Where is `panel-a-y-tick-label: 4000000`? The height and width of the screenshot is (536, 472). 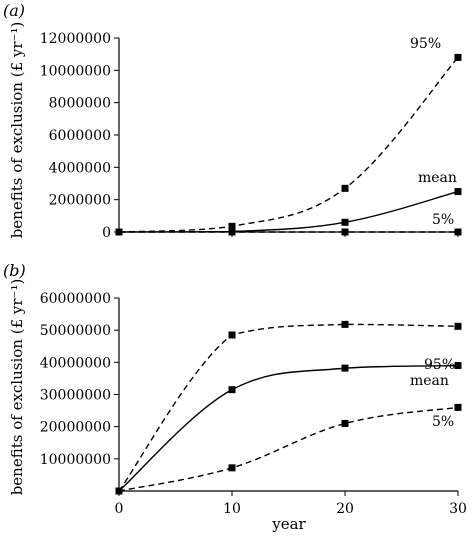 panel-a-y-tick-label: 4000000 is located at coordinates (80, 168).